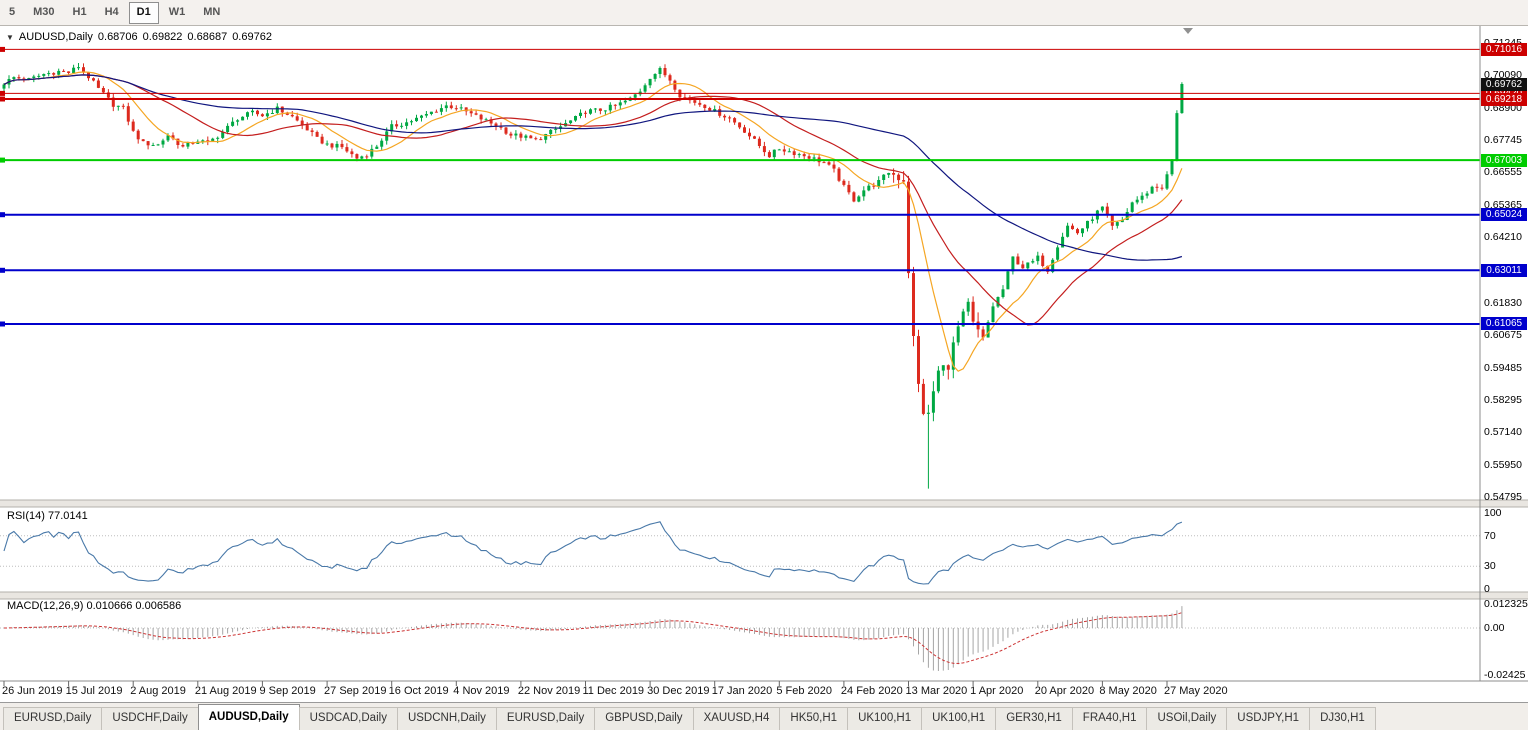  I want to click on time-axis, so click(764, 692).